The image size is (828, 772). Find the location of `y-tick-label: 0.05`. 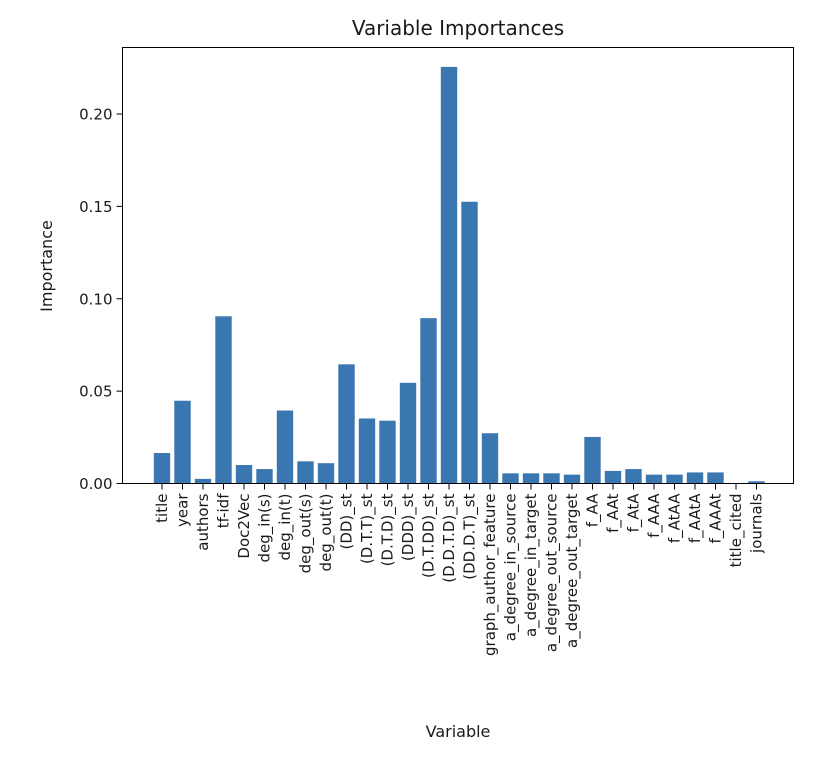

y-tick-label: 0.05 is located at coordinates (95, 392).